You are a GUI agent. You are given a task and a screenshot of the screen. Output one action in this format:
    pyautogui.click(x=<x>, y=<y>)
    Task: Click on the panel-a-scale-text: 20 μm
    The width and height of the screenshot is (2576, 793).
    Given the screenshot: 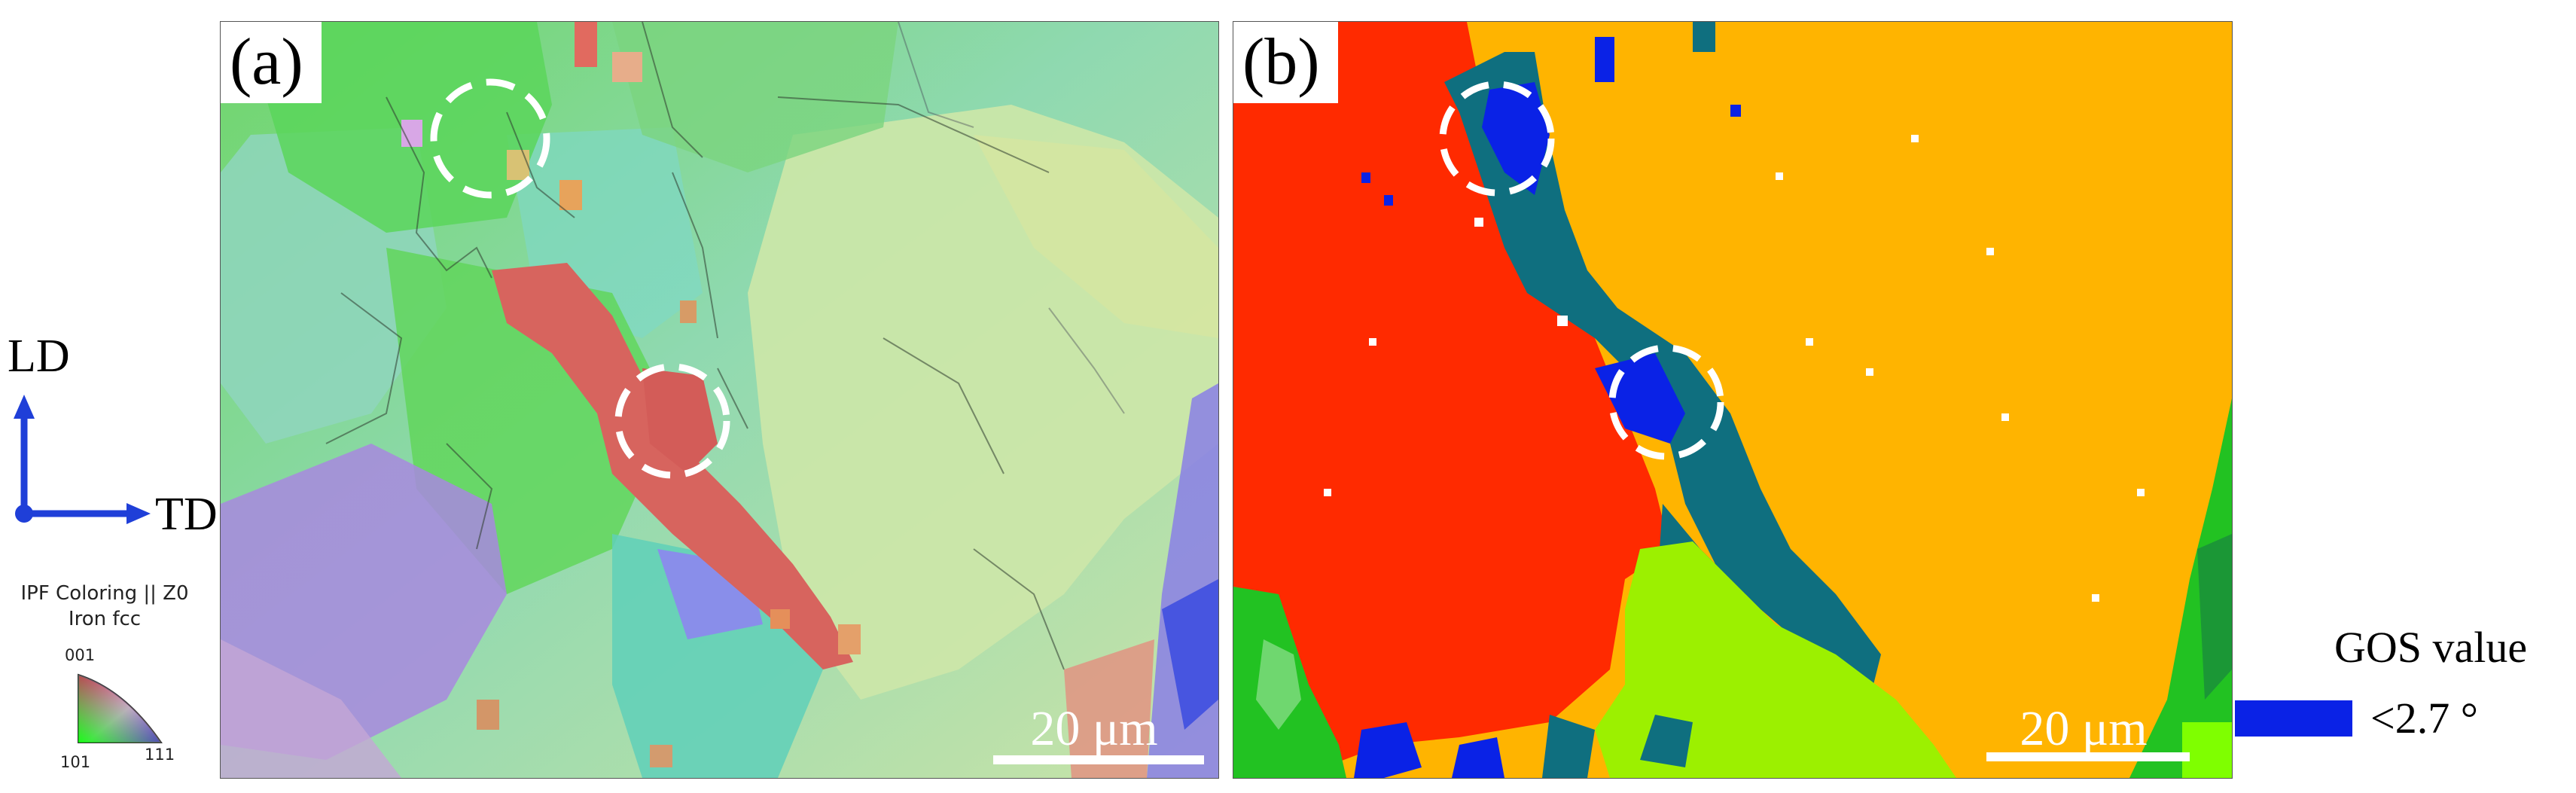 What is the action you would take?
    pyautogui.click(x=1094, y=728)
    